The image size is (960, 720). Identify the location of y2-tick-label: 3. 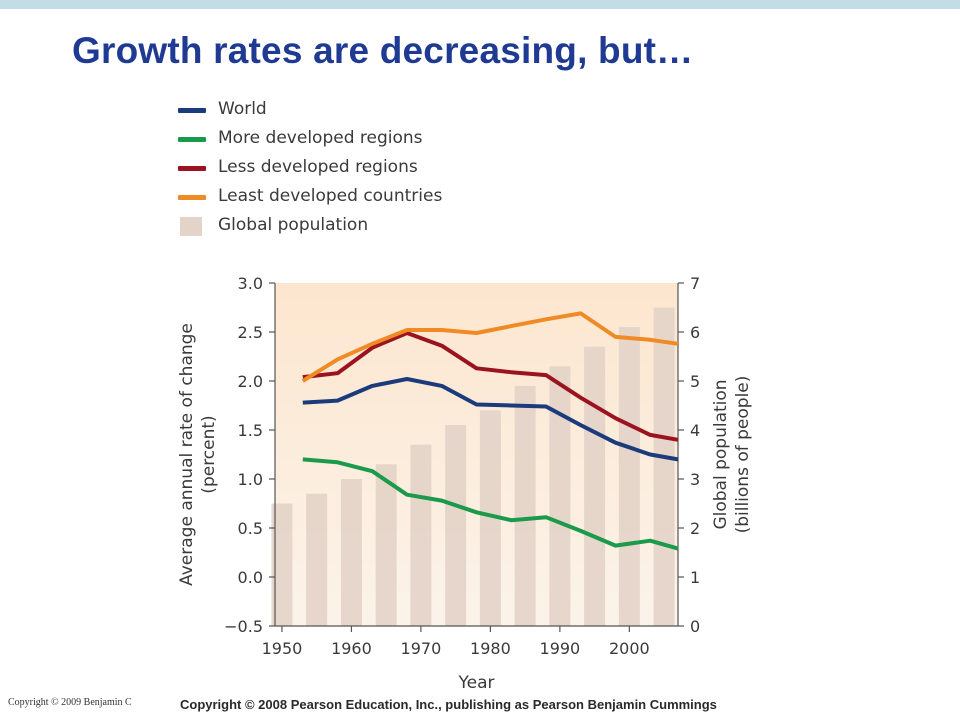
(695, 479).